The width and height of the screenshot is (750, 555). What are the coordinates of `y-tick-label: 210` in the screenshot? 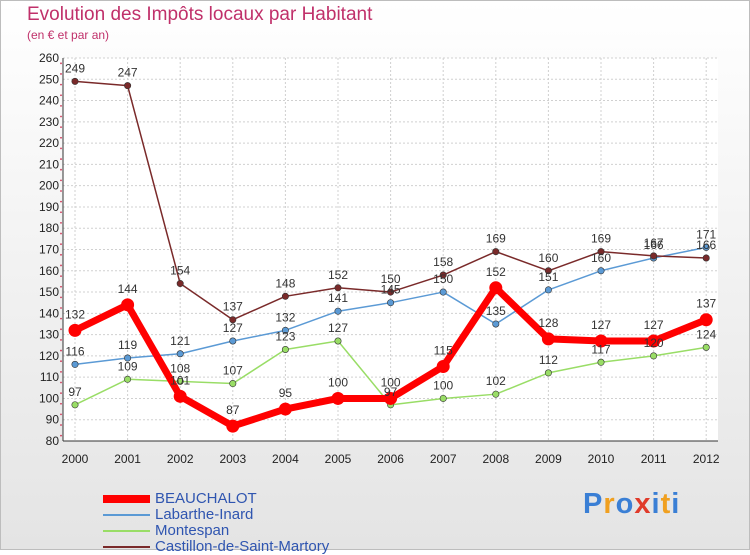 It's located at (49, 164).